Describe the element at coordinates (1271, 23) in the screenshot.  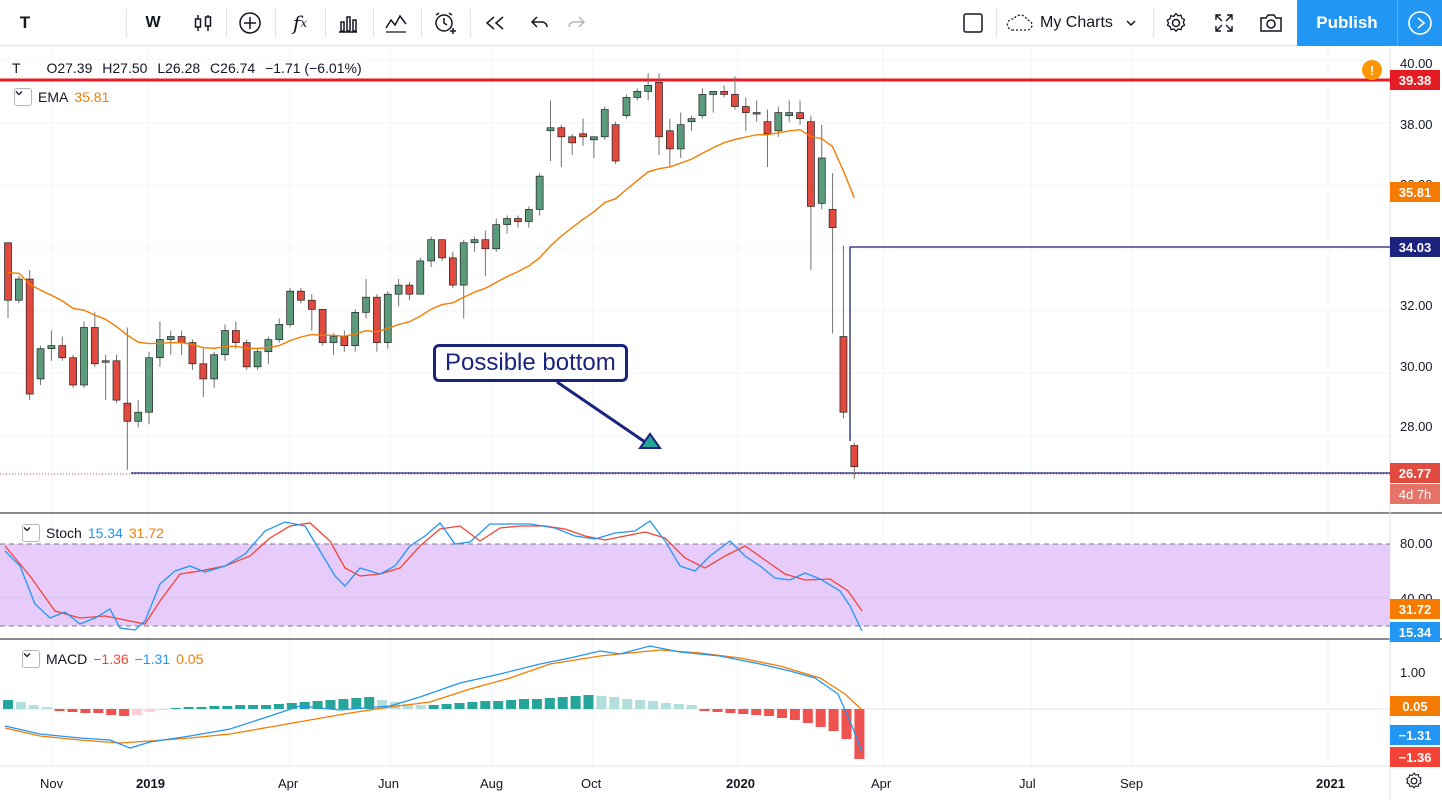
I see `camera-icon` at that location.